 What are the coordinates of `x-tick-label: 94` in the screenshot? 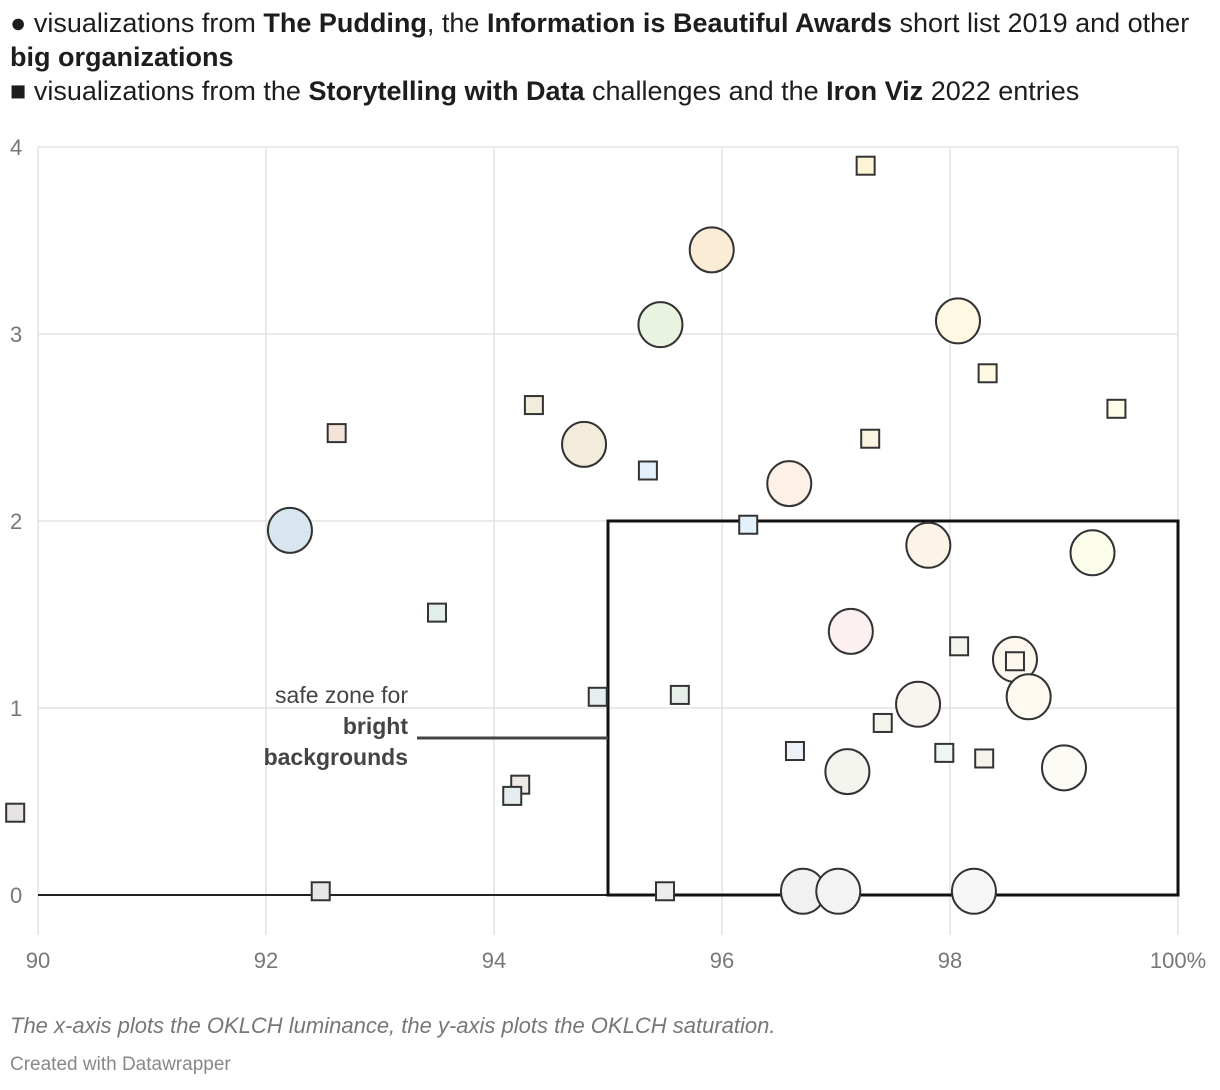 It's located at (494, 960).